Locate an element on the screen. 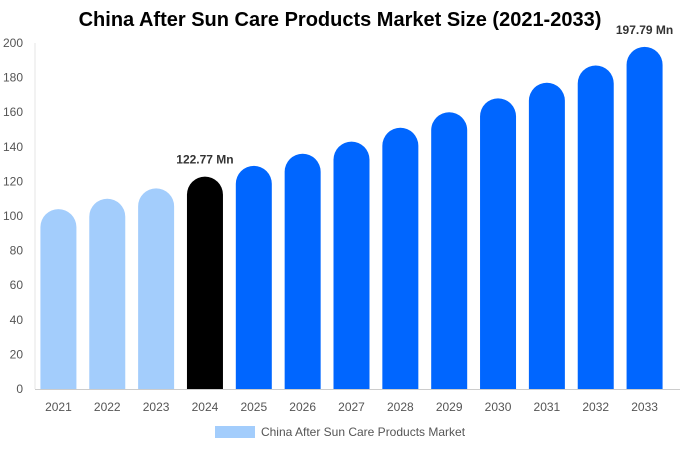  bar-2032 is located at coordinates (595, 227).